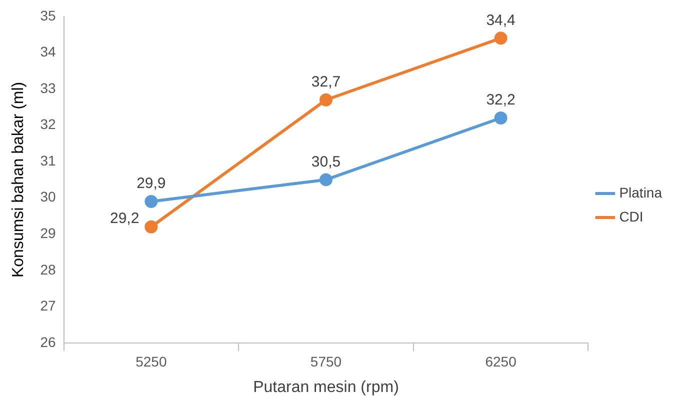  Describe the element at coordinates (48, 232) in the screenshot. I see `y-tick-label: 29` at that location.